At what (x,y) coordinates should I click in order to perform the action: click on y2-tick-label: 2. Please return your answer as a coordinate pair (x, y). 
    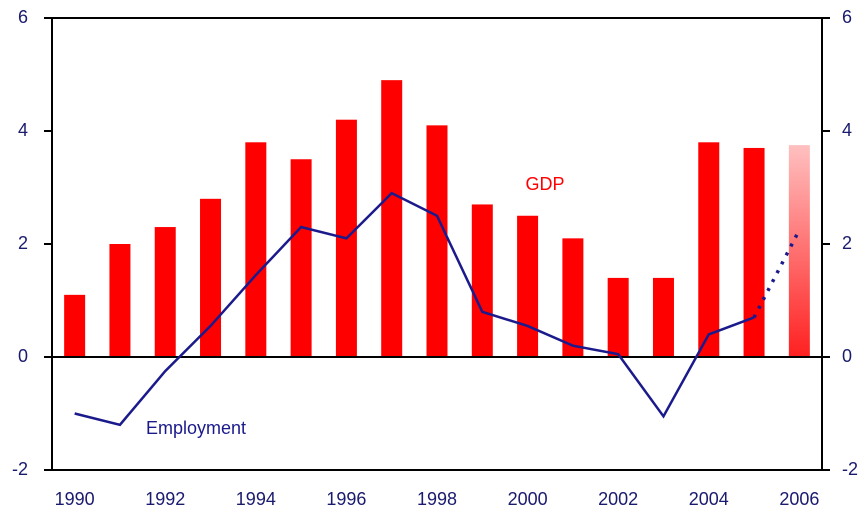
    Looking at the image, I should click on (847, 243).